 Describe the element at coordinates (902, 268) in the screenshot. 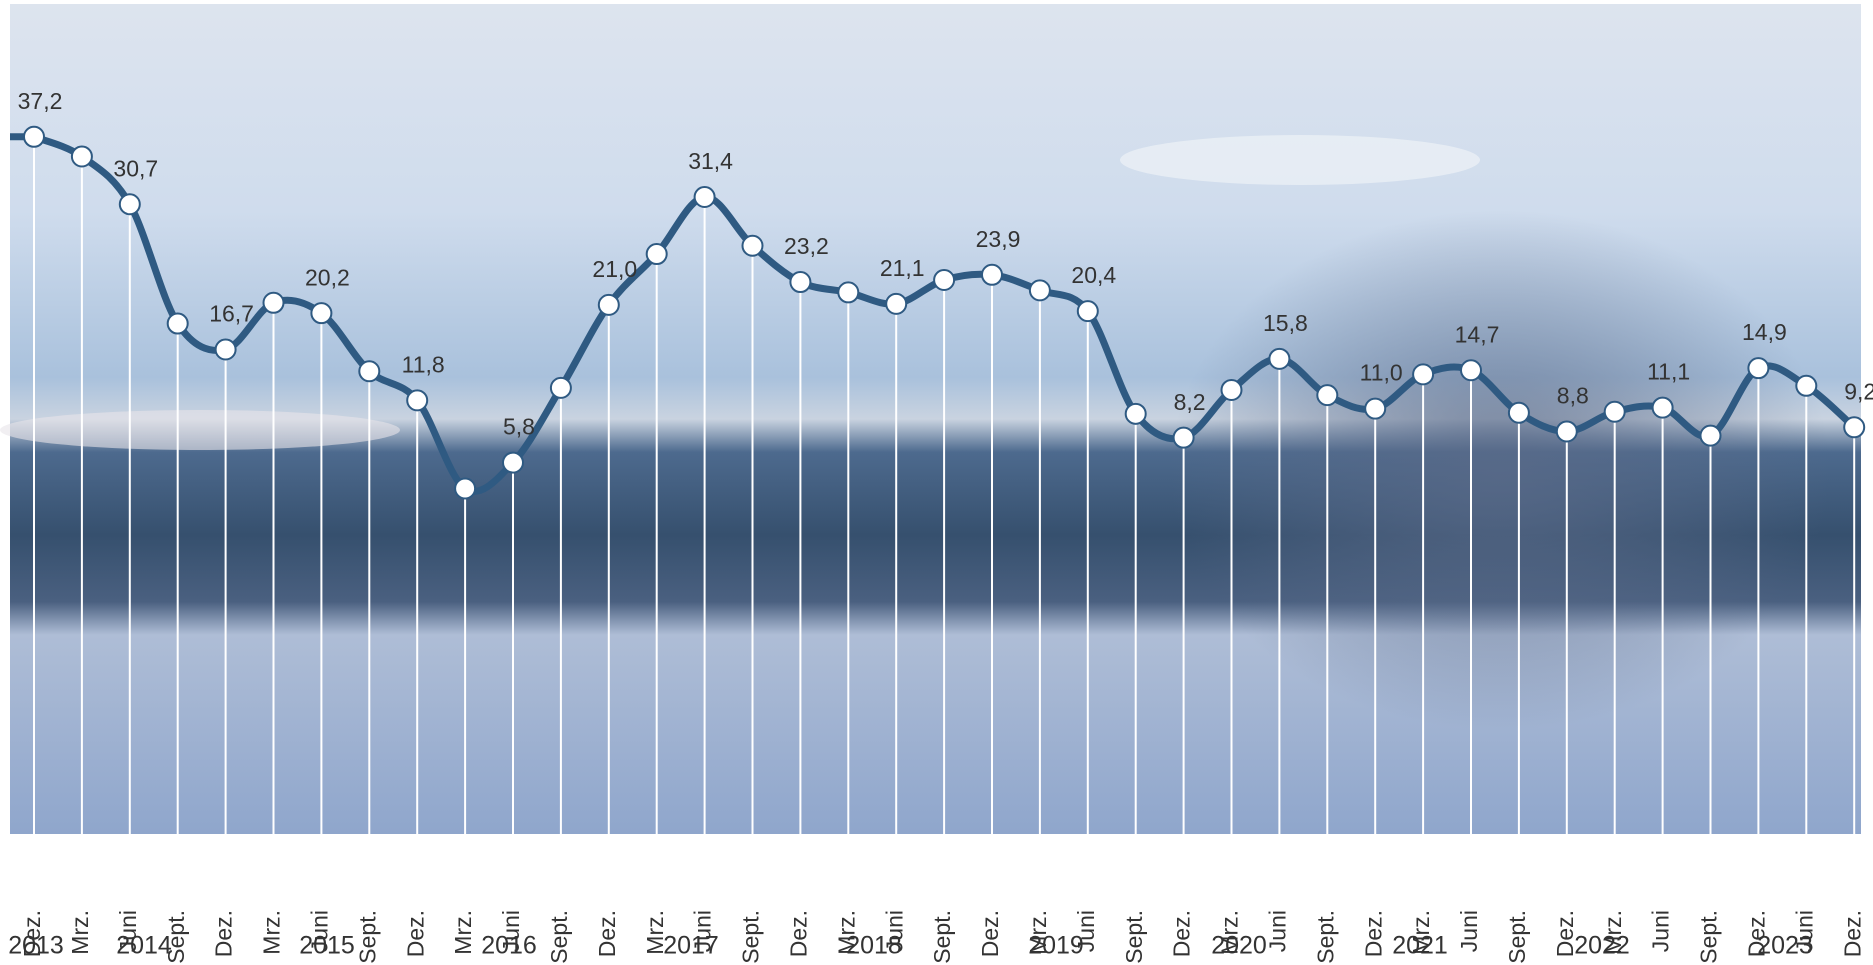

I see `value-label: 21,1` at that location.